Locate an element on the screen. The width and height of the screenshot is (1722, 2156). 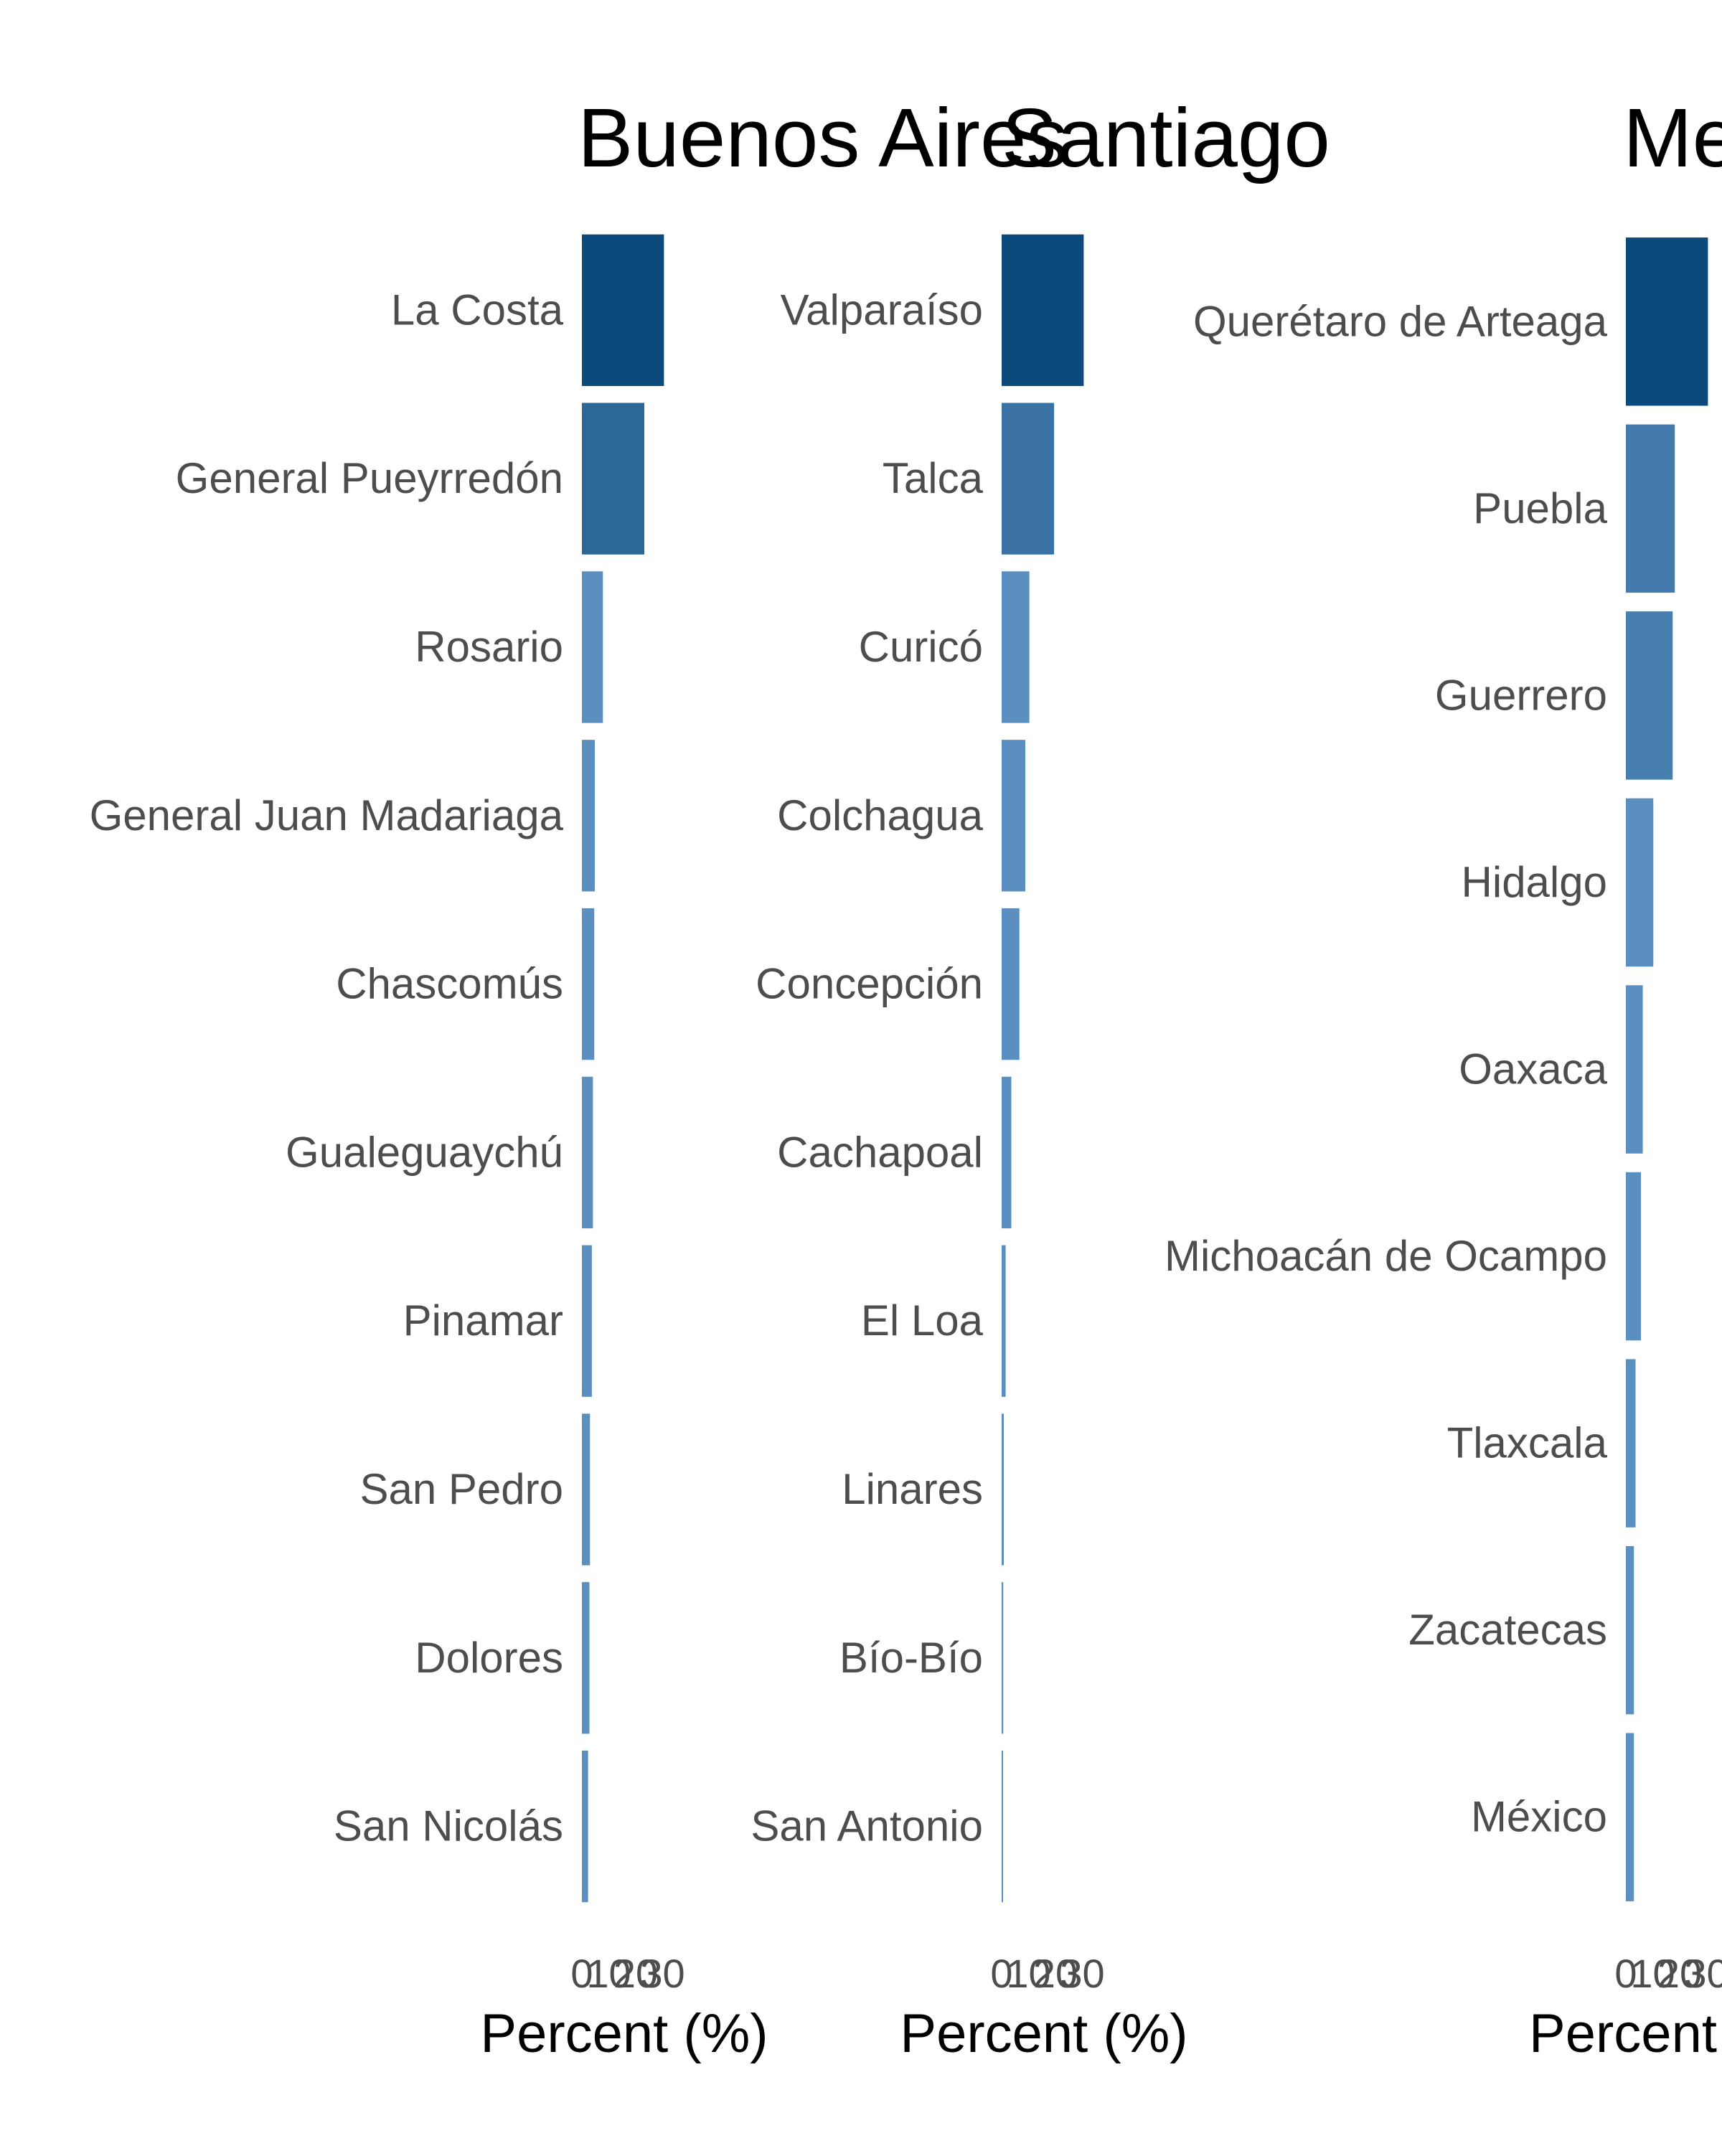
bar-bio-bio is located at coordinates (1003, 1658).